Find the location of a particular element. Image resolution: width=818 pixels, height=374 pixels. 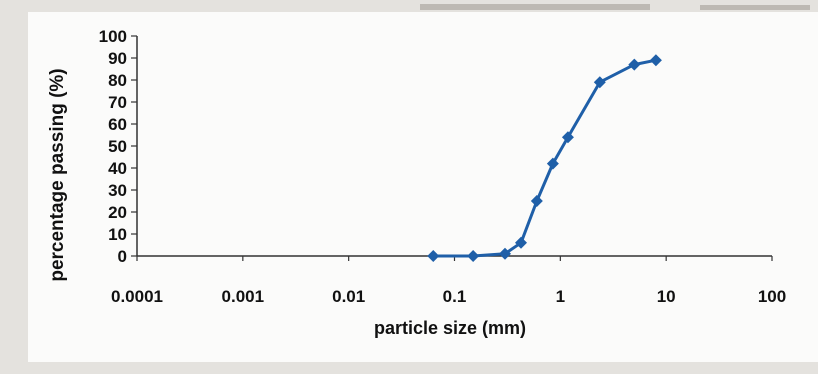

x-axis-label: particle size (mm) is located at coordinates (450, 328).